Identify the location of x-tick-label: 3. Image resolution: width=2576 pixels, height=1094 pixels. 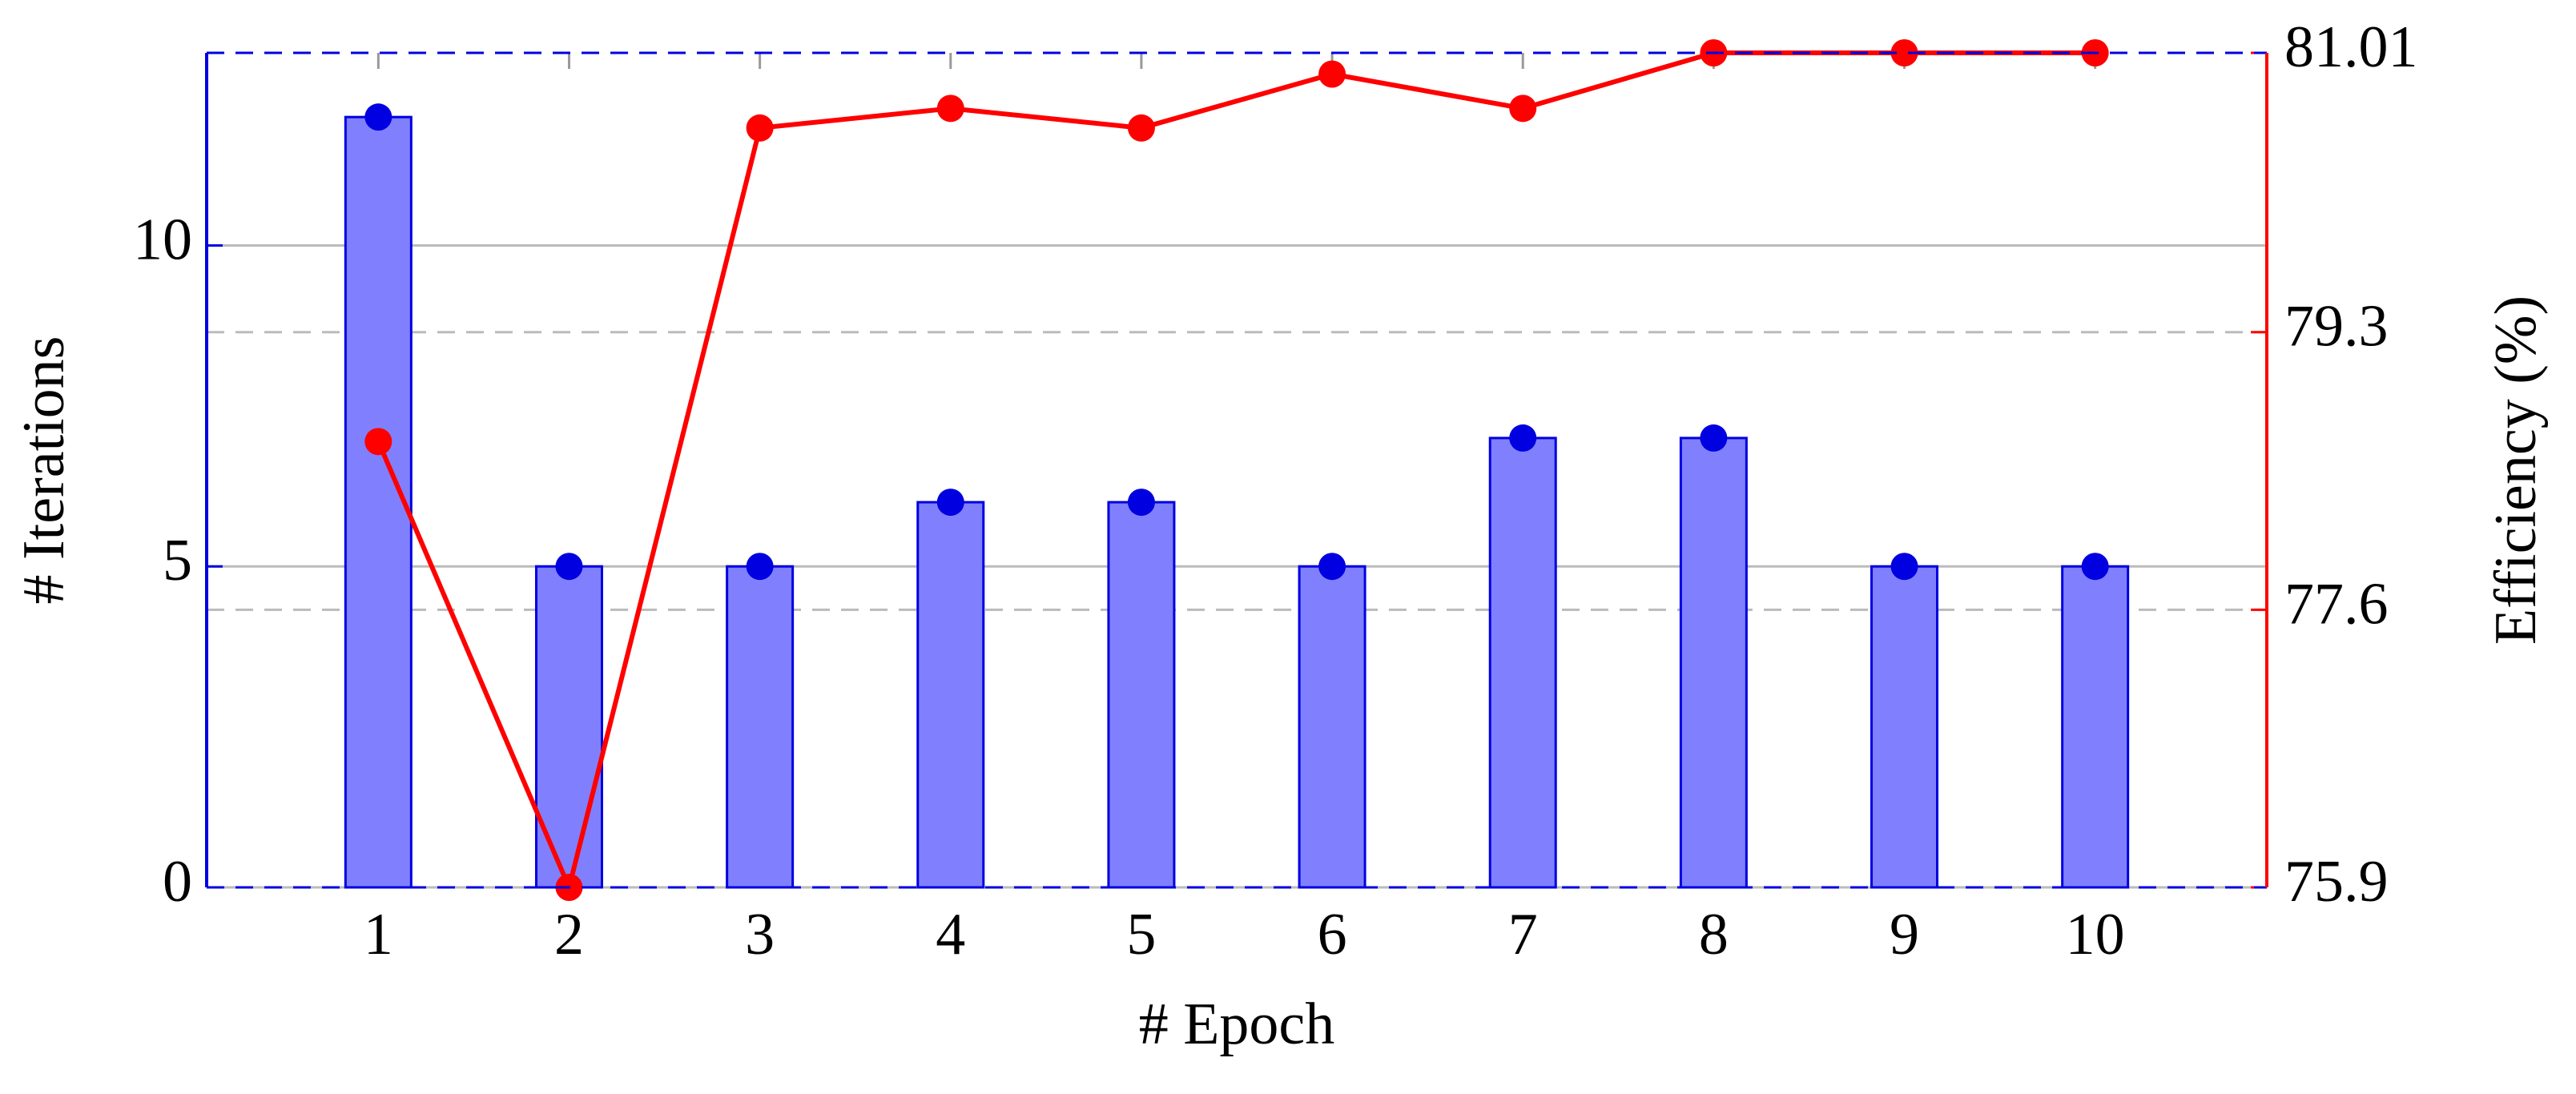
(760, 934).